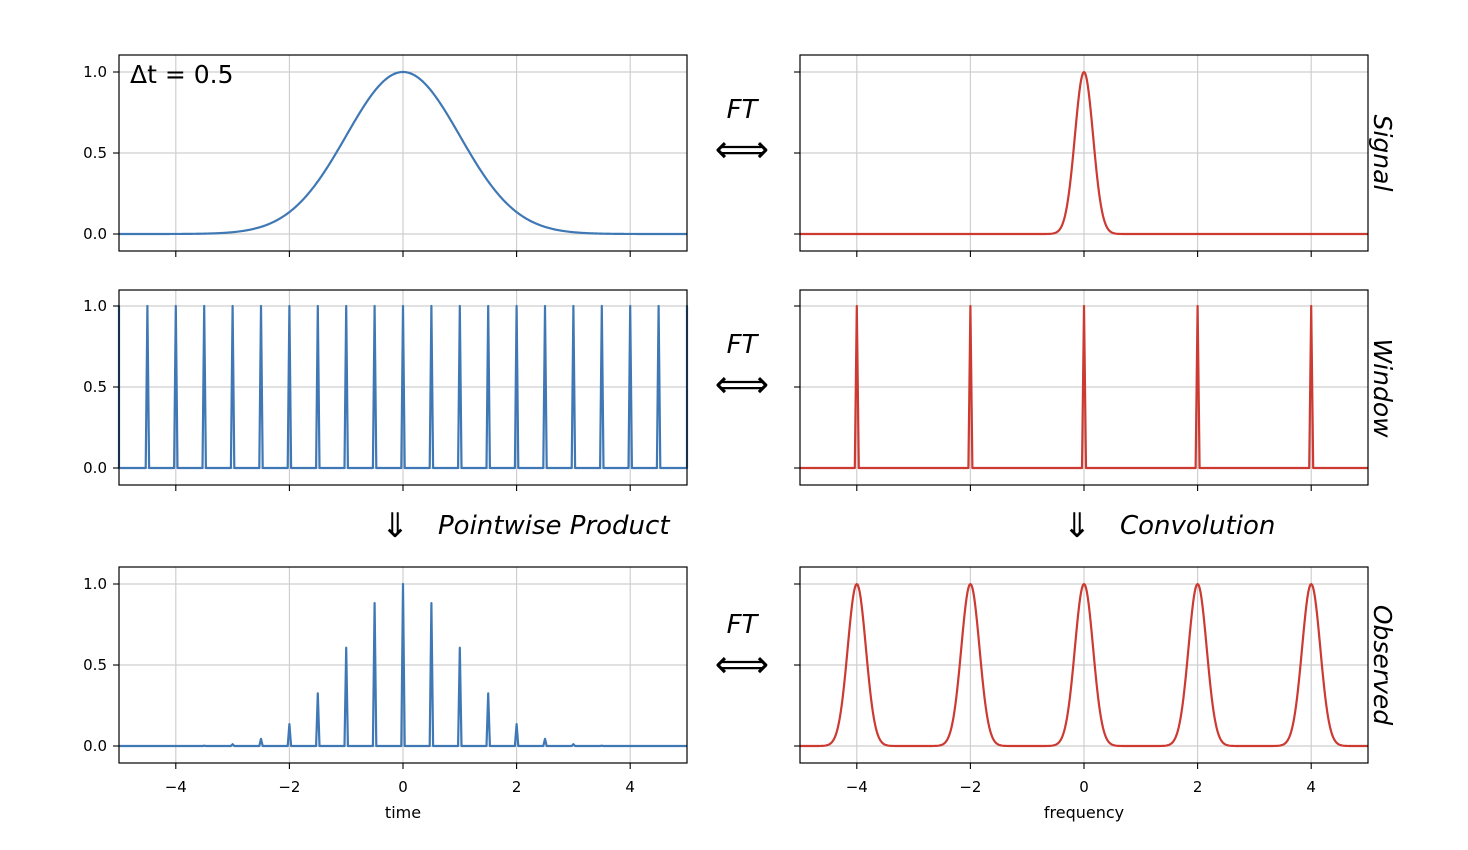 The width and height of the screenshot is (1468, 850). I want to click on series-line-signal_ft, so click(1084, 153).